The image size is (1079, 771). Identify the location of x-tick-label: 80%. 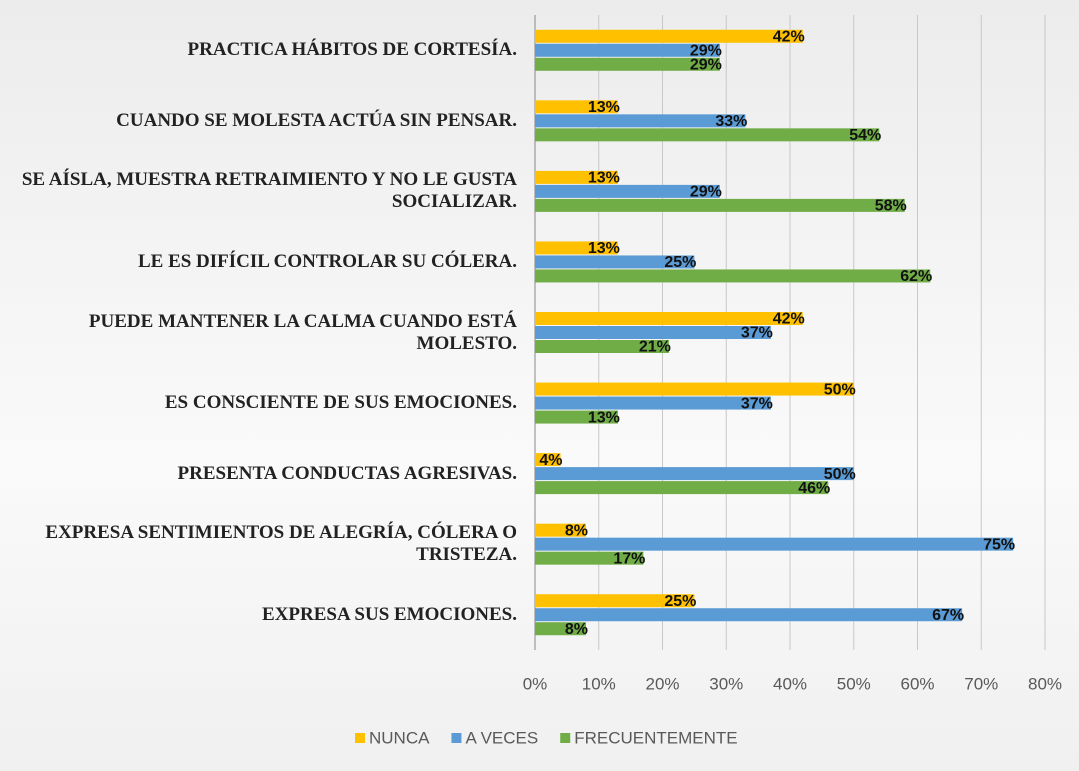
(1045, 683).